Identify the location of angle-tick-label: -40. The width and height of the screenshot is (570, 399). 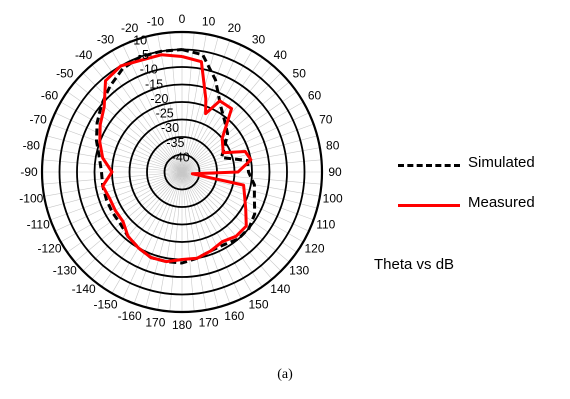
(84, 55).